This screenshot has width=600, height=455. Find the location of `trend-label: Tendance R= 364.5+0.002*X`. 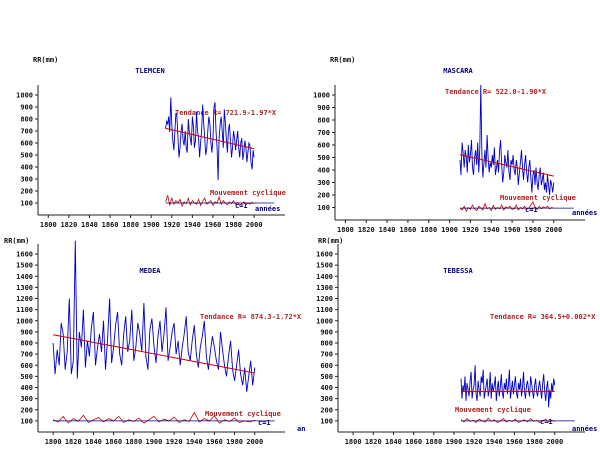

trend-label: Tendance R= 364.5+0.002*X is located at coordinates (543, 317).